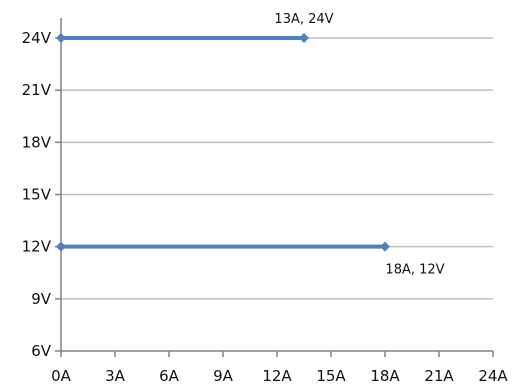 This screenshot has height=392, width=518. Describe the element at coordinates (37, 90) in the screenshot. I see `y-tick-label-5: 21V` at that location.